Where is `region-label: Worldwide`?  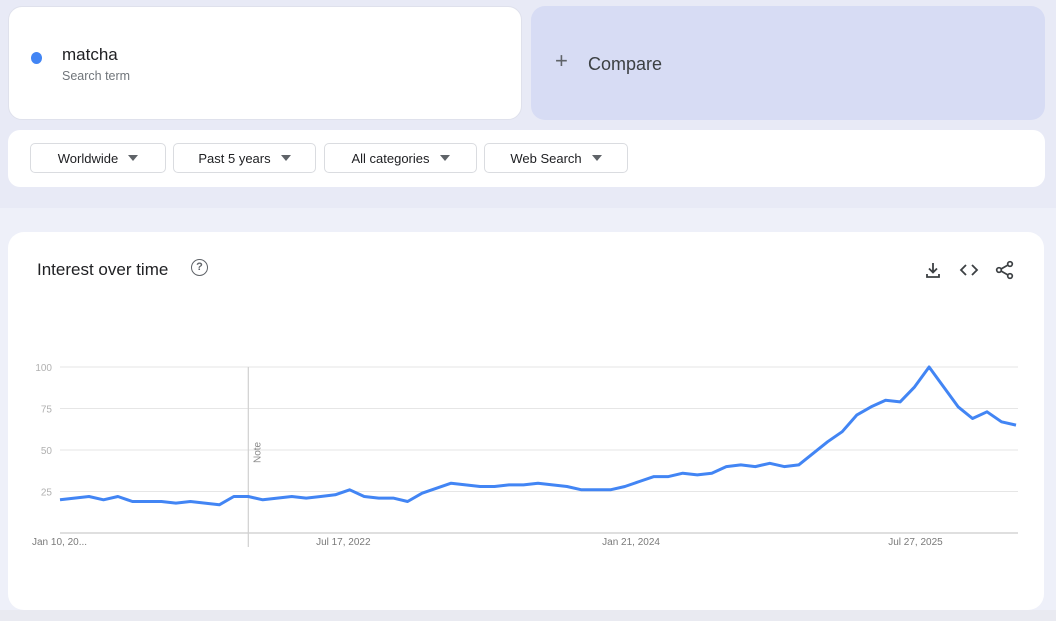
region-label: Worldwide is located at coordinates (88, 158).